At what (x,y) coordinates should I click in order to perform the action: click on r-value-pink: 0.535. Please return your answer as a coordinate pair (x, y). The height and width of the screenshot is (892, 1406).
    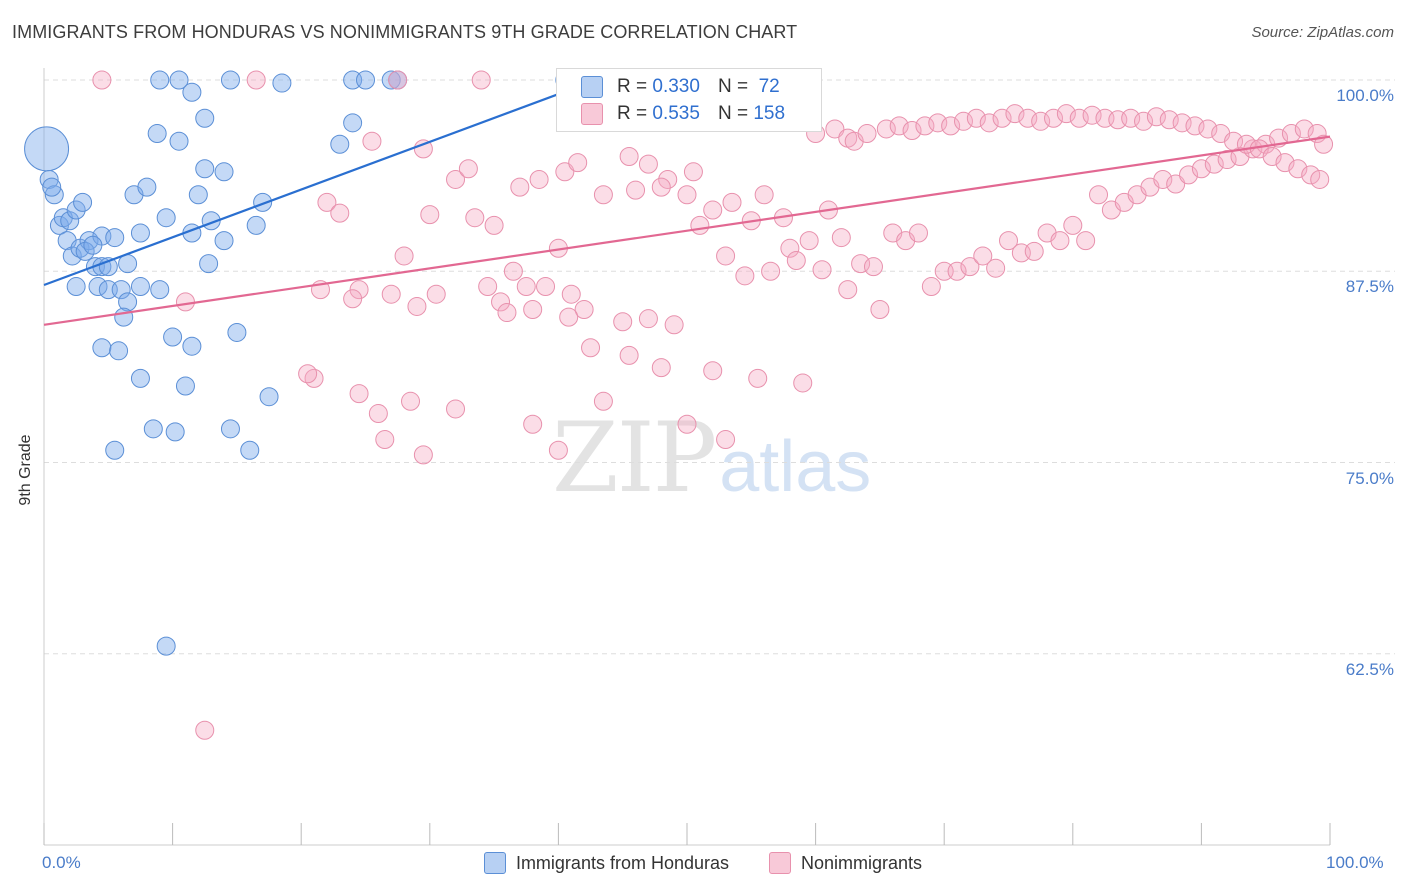
    Looking at the image, I should click on (676, 113).